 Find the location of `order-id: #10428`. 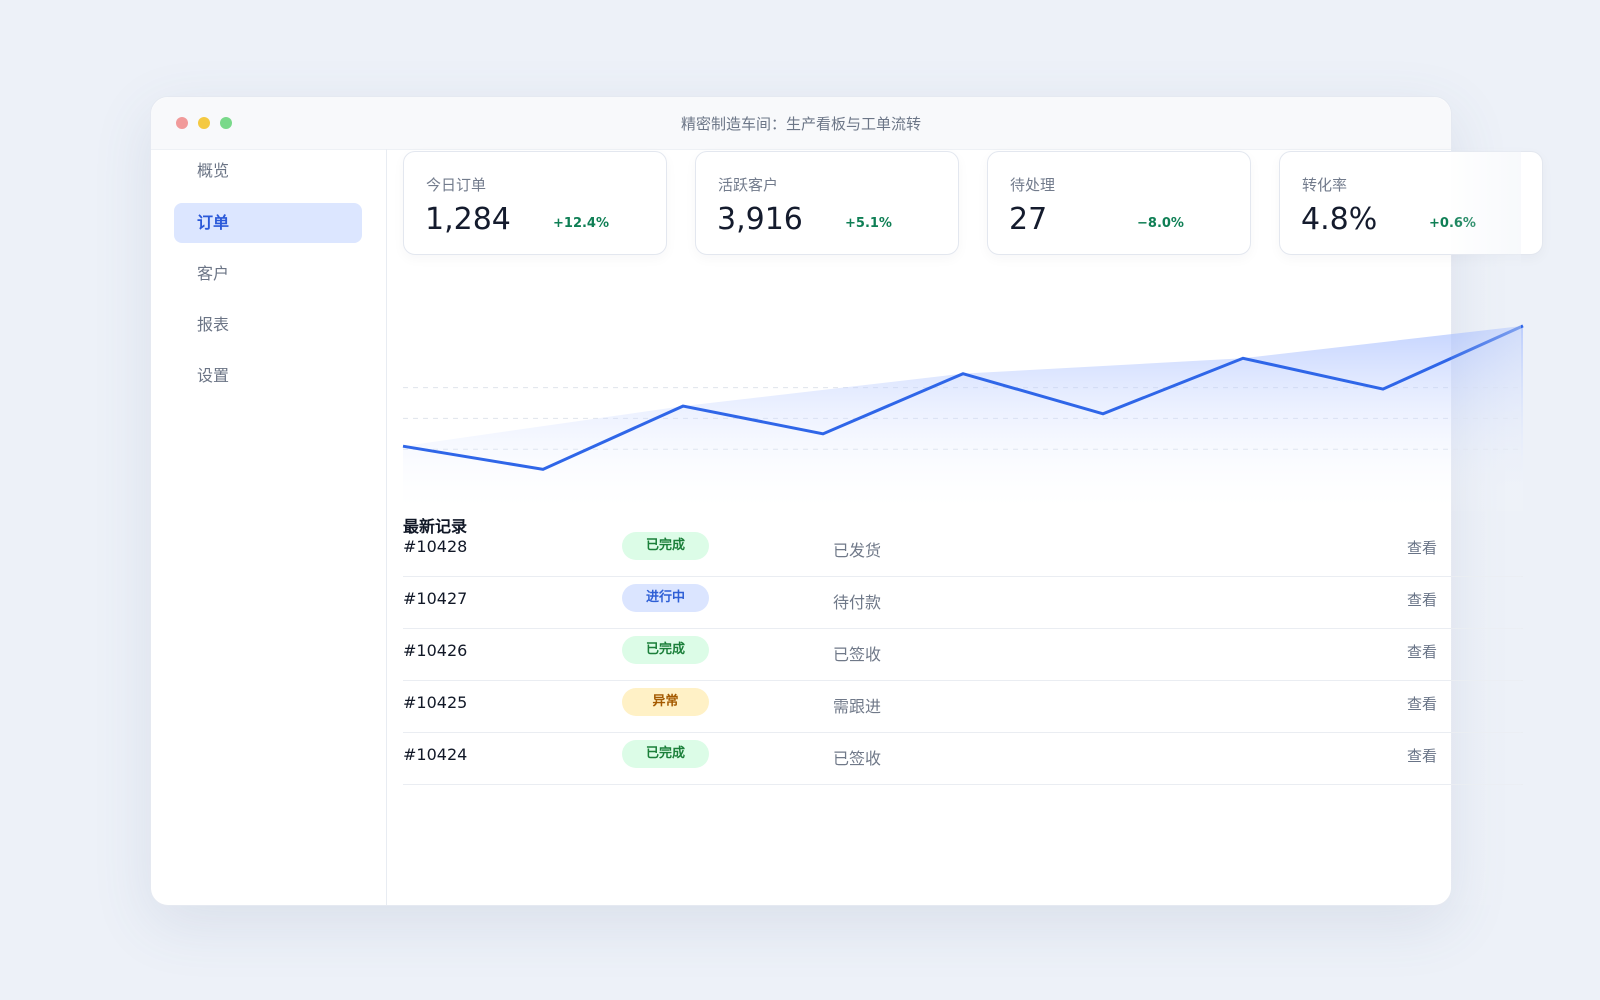

order-id: #10428 is located at coordinates (435, 546).